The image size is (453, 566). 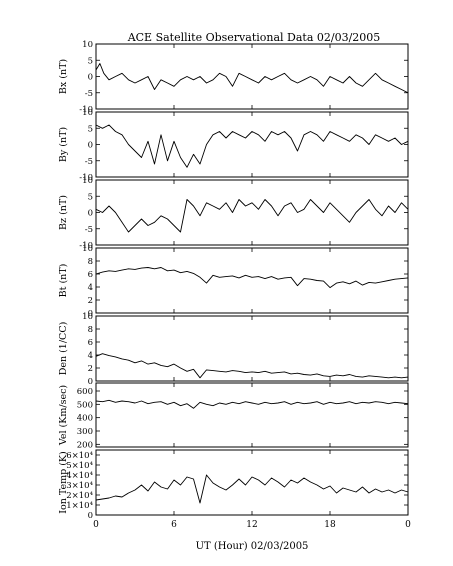 I want to click on x-tick-label: 6, so click(x=174, y=525).